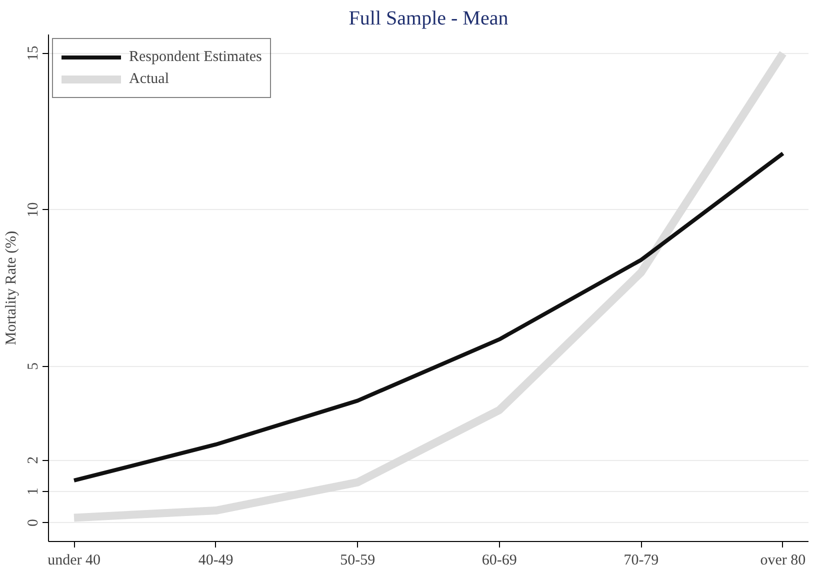 The width and height of the screenshot is (828, 571). Describe the element at coordinates (358, 560) in the screenshot. I see `x-tick-label: 50-59` at that location.